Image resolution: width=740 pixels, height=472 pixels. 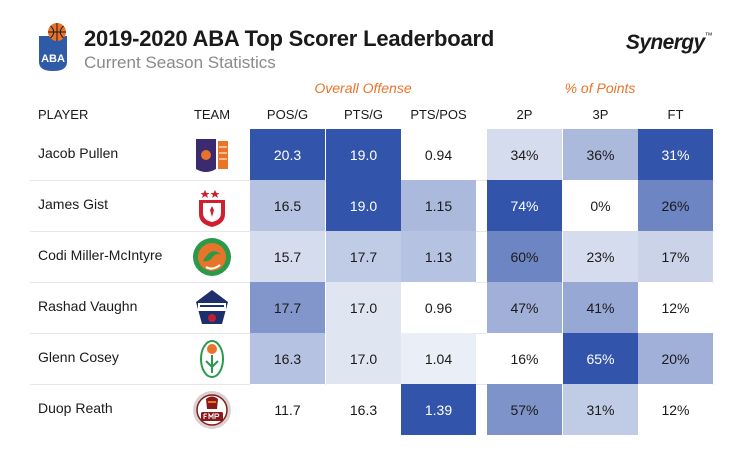 What do you see at coordinates (289, 38) in the screenshot?
I see `page-title: 2019-2020 ABA Top Scorer Leaderboard` at bounding box center [289, 38].